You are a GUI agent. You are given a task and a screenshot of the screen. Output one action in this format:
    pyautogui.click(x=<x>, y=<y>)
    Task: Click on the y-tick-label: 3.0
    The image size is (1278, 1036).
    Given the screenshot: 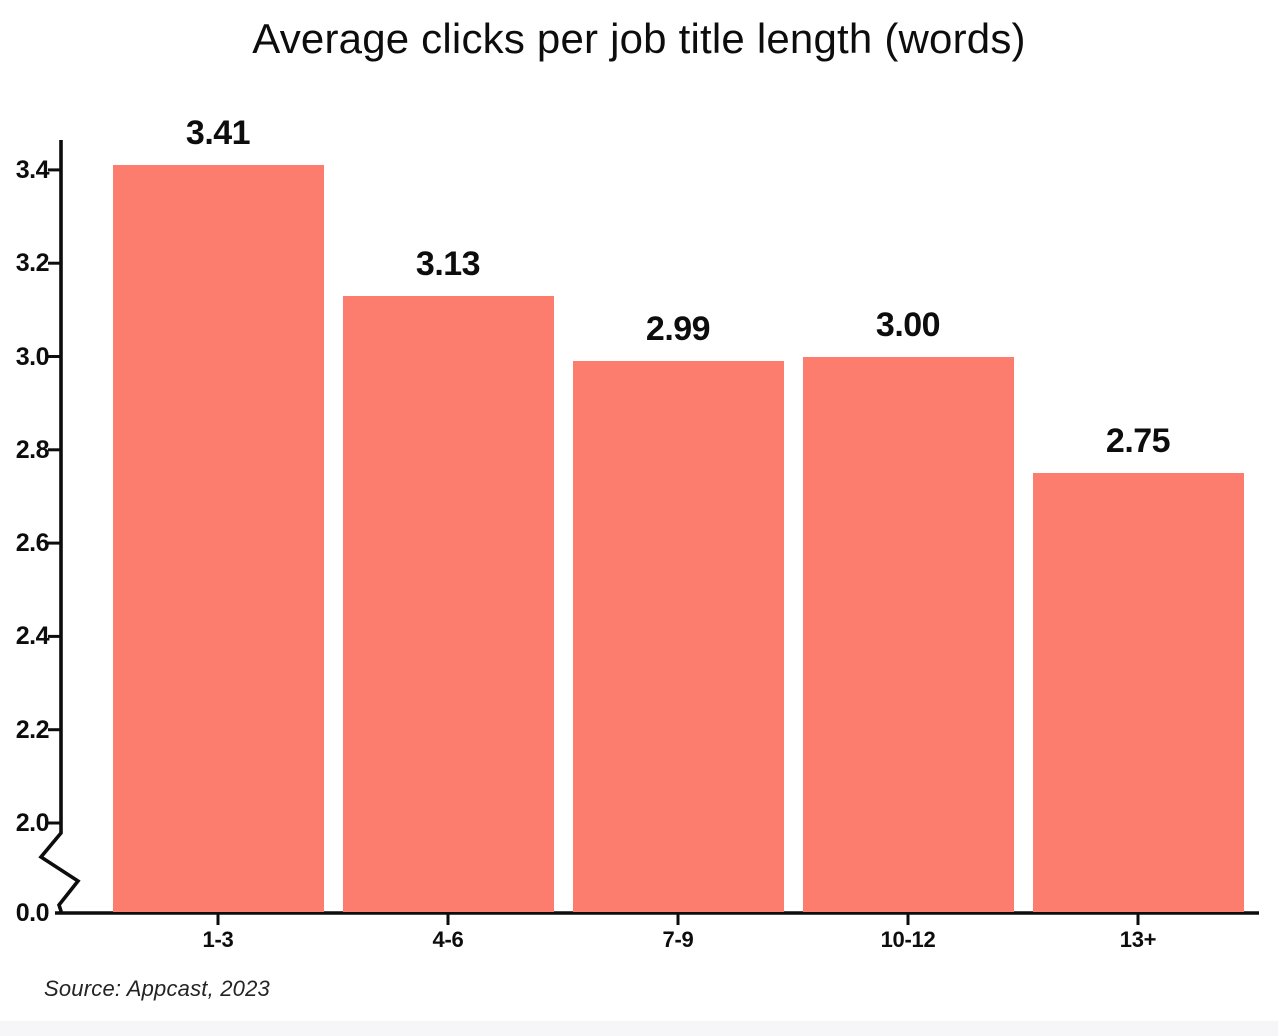 What is the action you would take?
    pyautogui.click(x=32, y=356)
    